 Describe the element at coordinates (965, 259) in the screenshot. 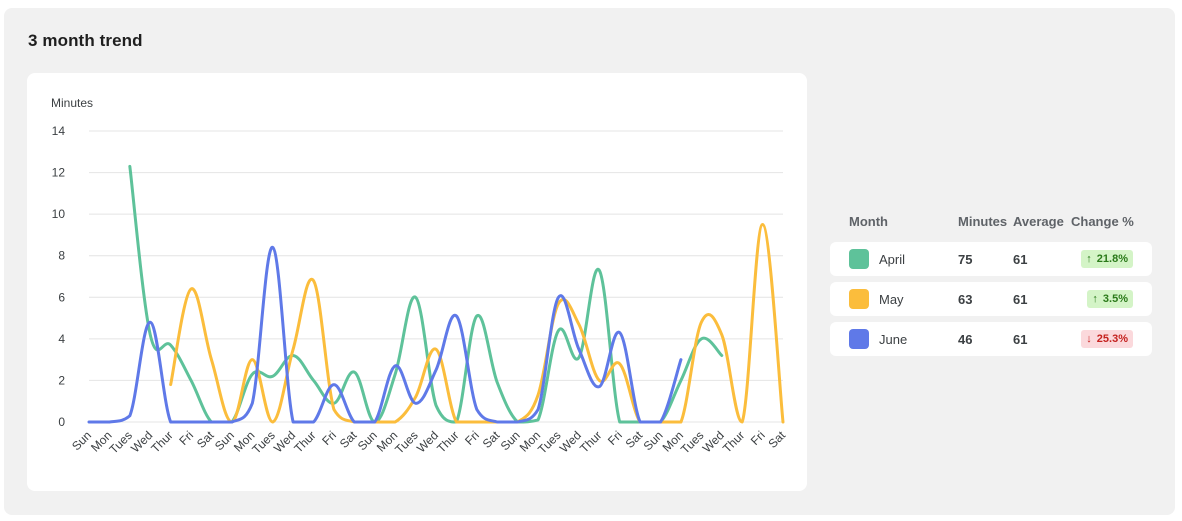

I see `legend-minutes: 75` at that location.